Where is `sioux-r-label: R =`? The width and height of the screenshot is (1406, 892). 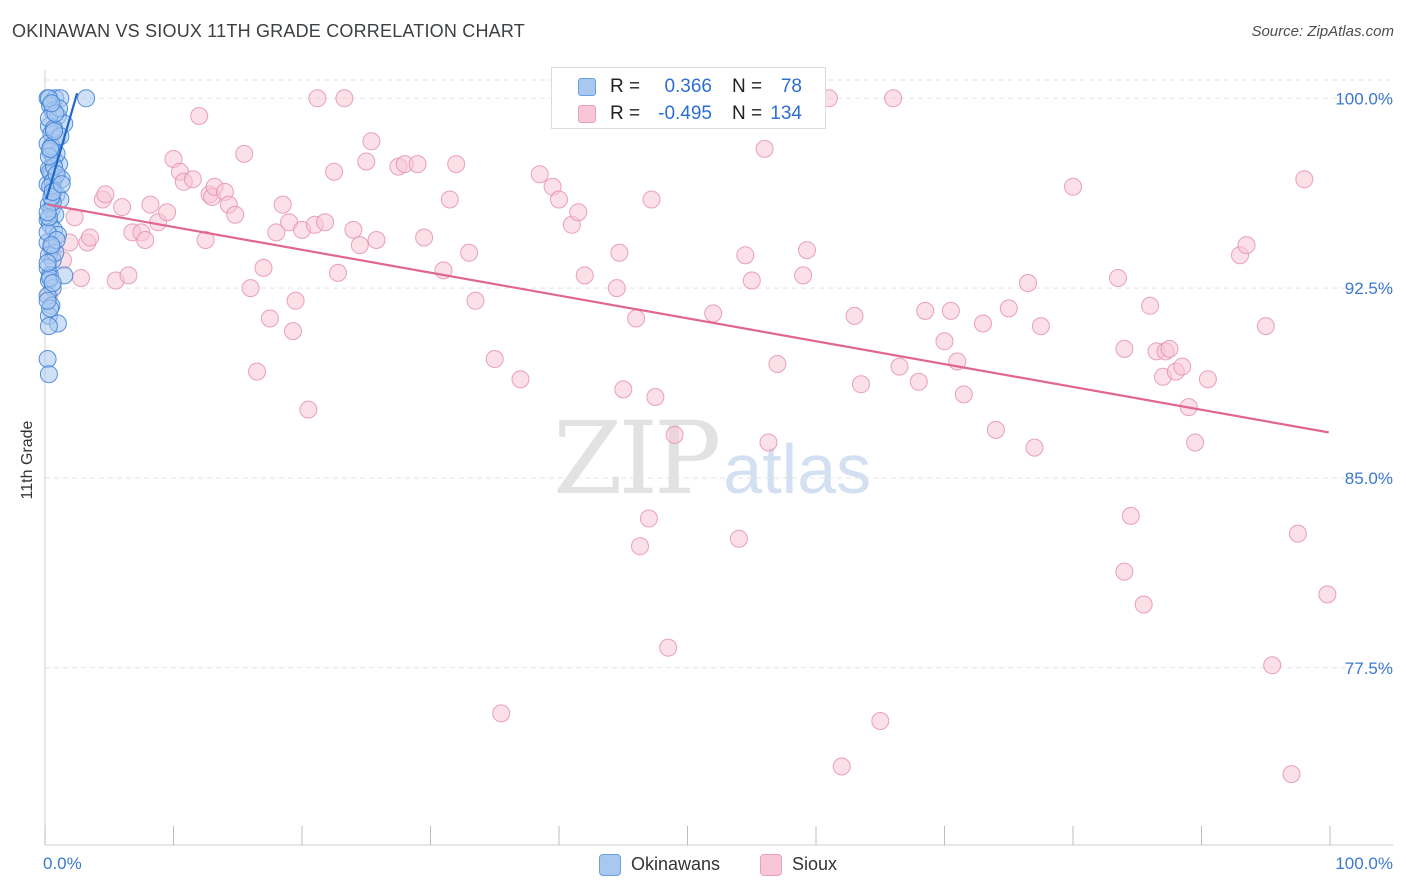
sioux-r-label: R = is located at coordinates (625, 113).